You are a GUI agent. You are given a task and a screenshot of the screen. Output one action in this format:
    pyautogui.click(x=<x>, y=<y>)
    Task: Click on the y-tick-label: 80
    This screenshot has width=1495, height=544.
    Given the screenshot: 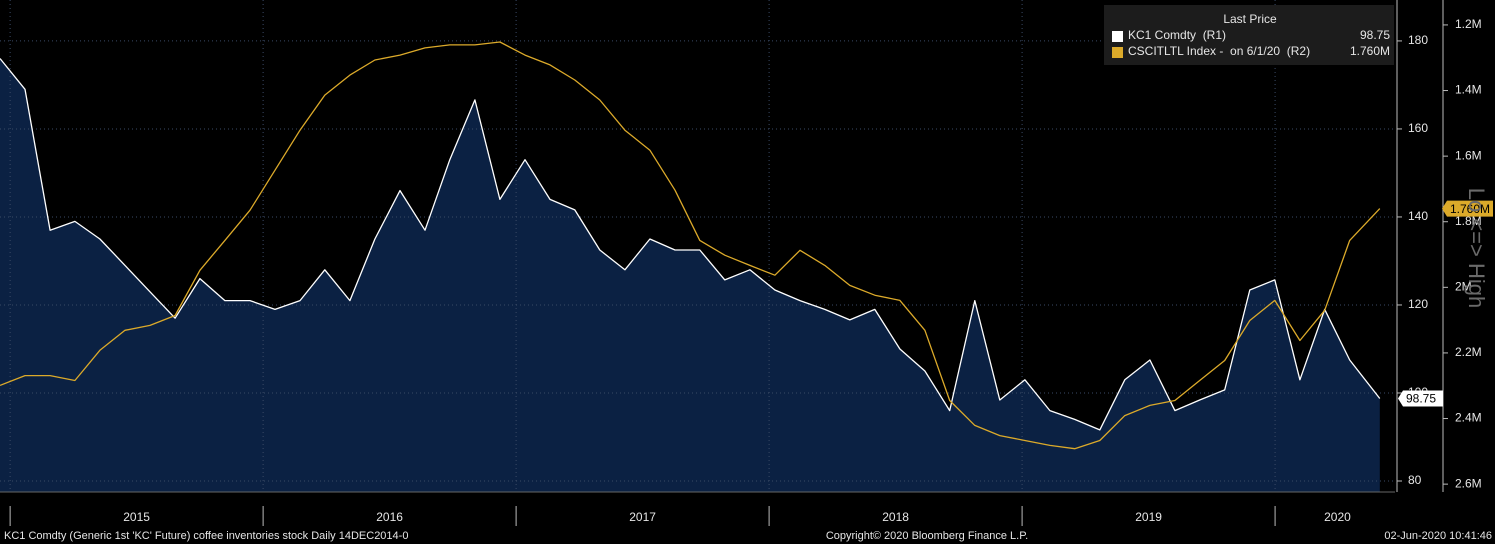 What is the action you would take?
    pyautogui.click(x=1415, y=480)
    